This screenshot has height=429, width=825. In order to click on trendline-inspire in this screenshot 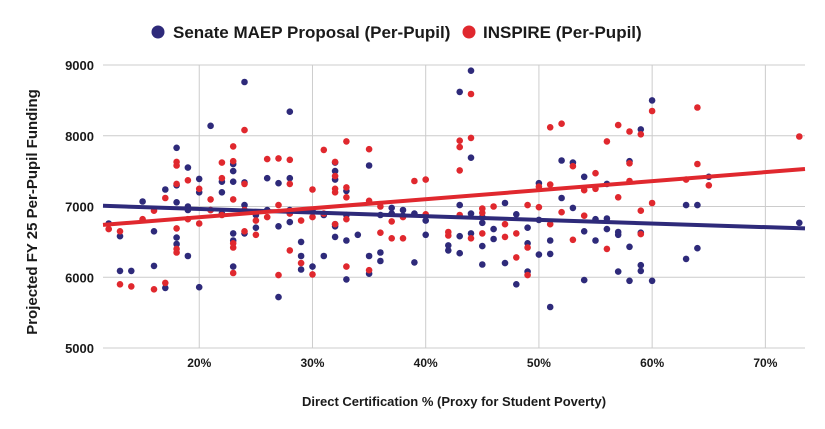, I will do `click(454, 197)`.